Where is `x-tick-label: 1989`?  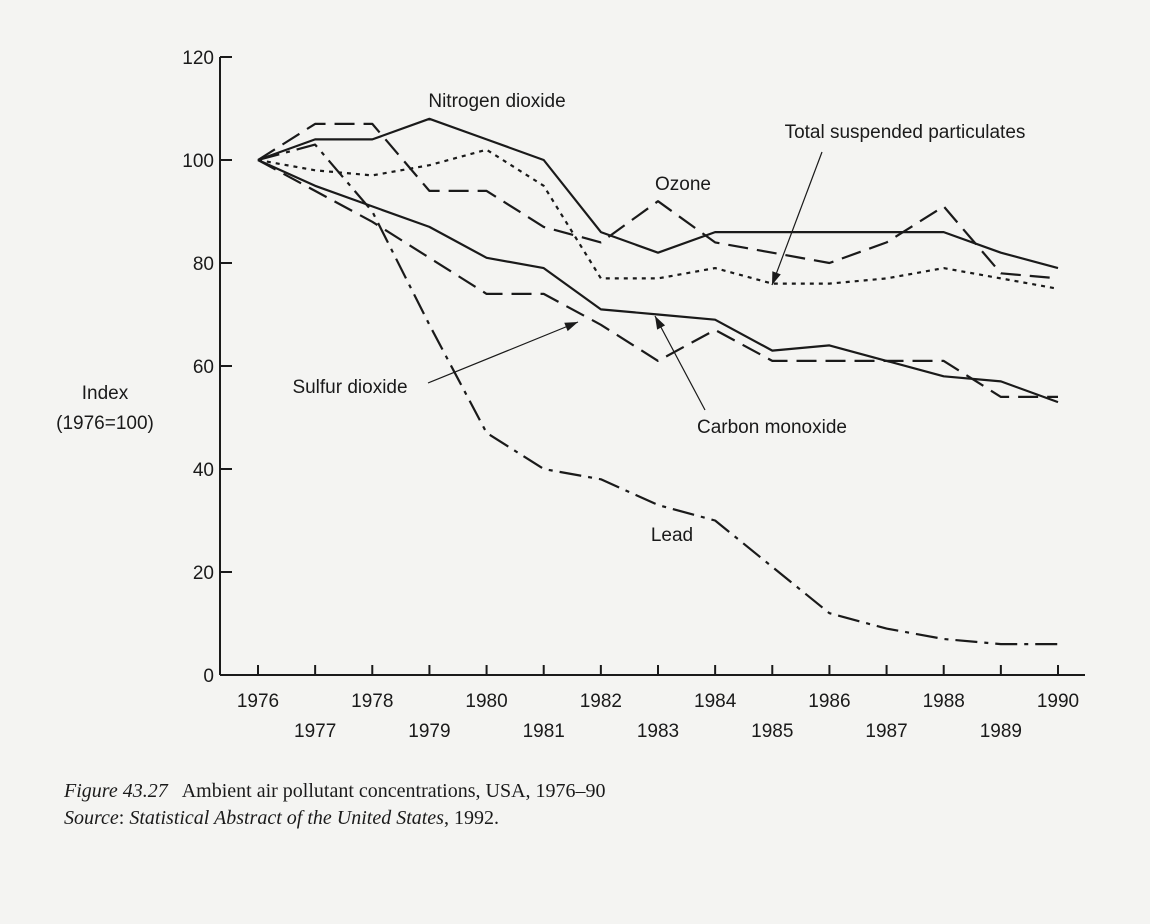 x-tick-label: 1989 is located at coordinates (1001, 731).